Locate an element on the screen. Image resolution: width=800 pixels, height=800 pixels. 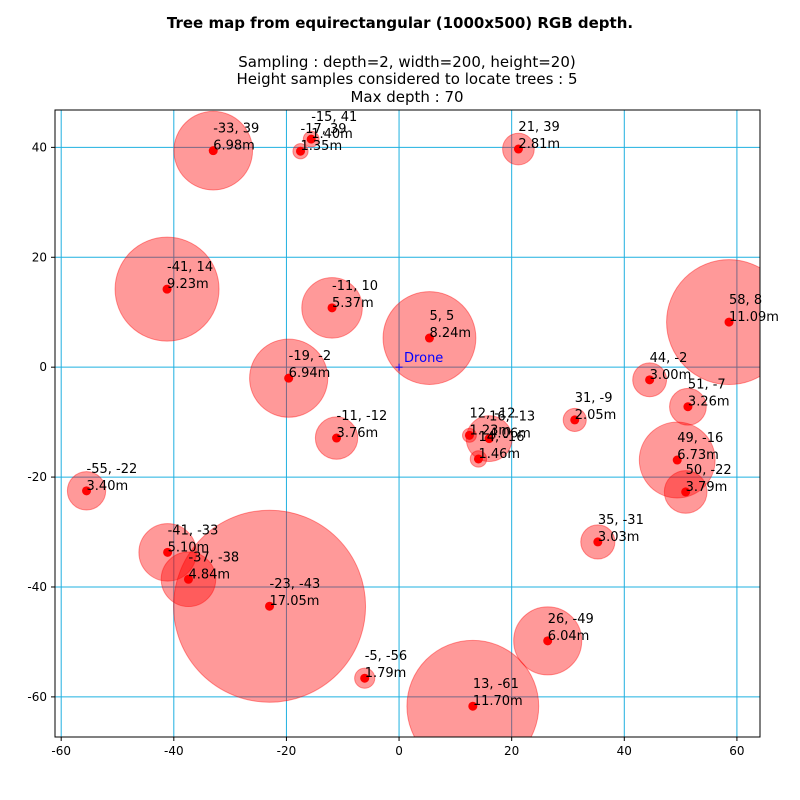
tree-size-label: 3.26m is located at coordinates (709, 402).